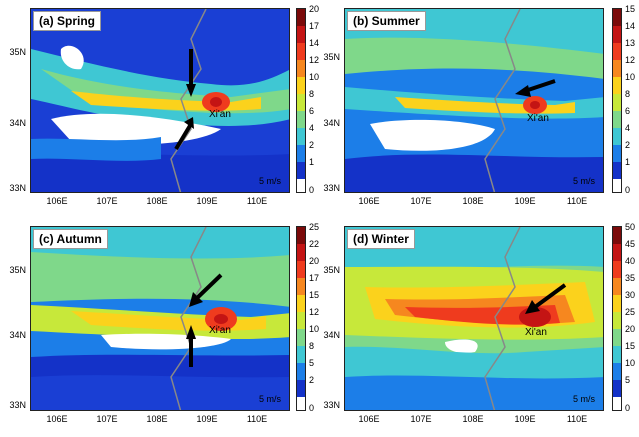 The image size is (639, 437). What do you see at coordinates (301, 100) in the screenshot?
I see `colorbar-spring` at bounding box center [301, 100].